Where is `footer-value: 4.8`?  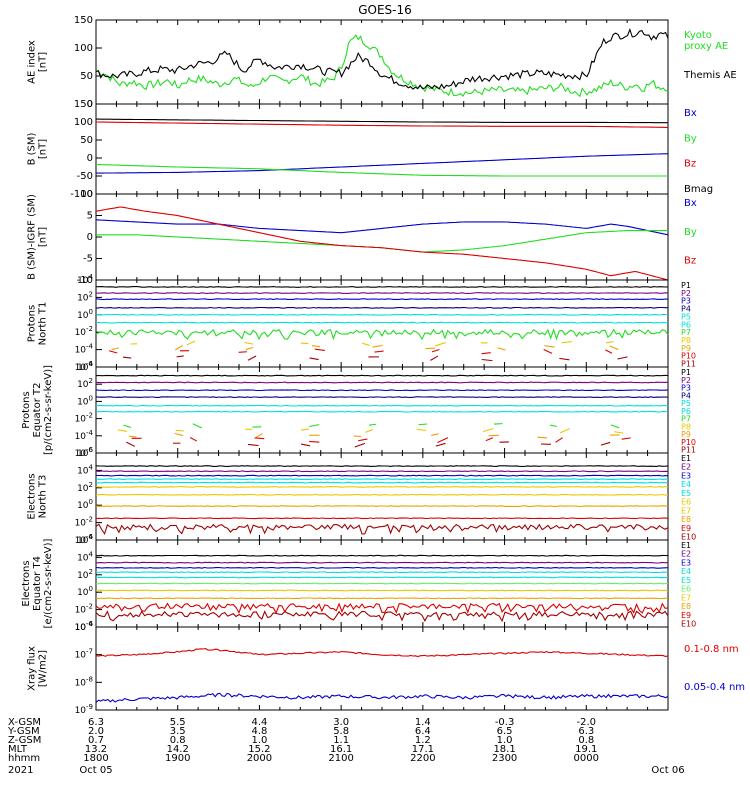 footer-value: 4.8 is located at coordinates (259, 731).